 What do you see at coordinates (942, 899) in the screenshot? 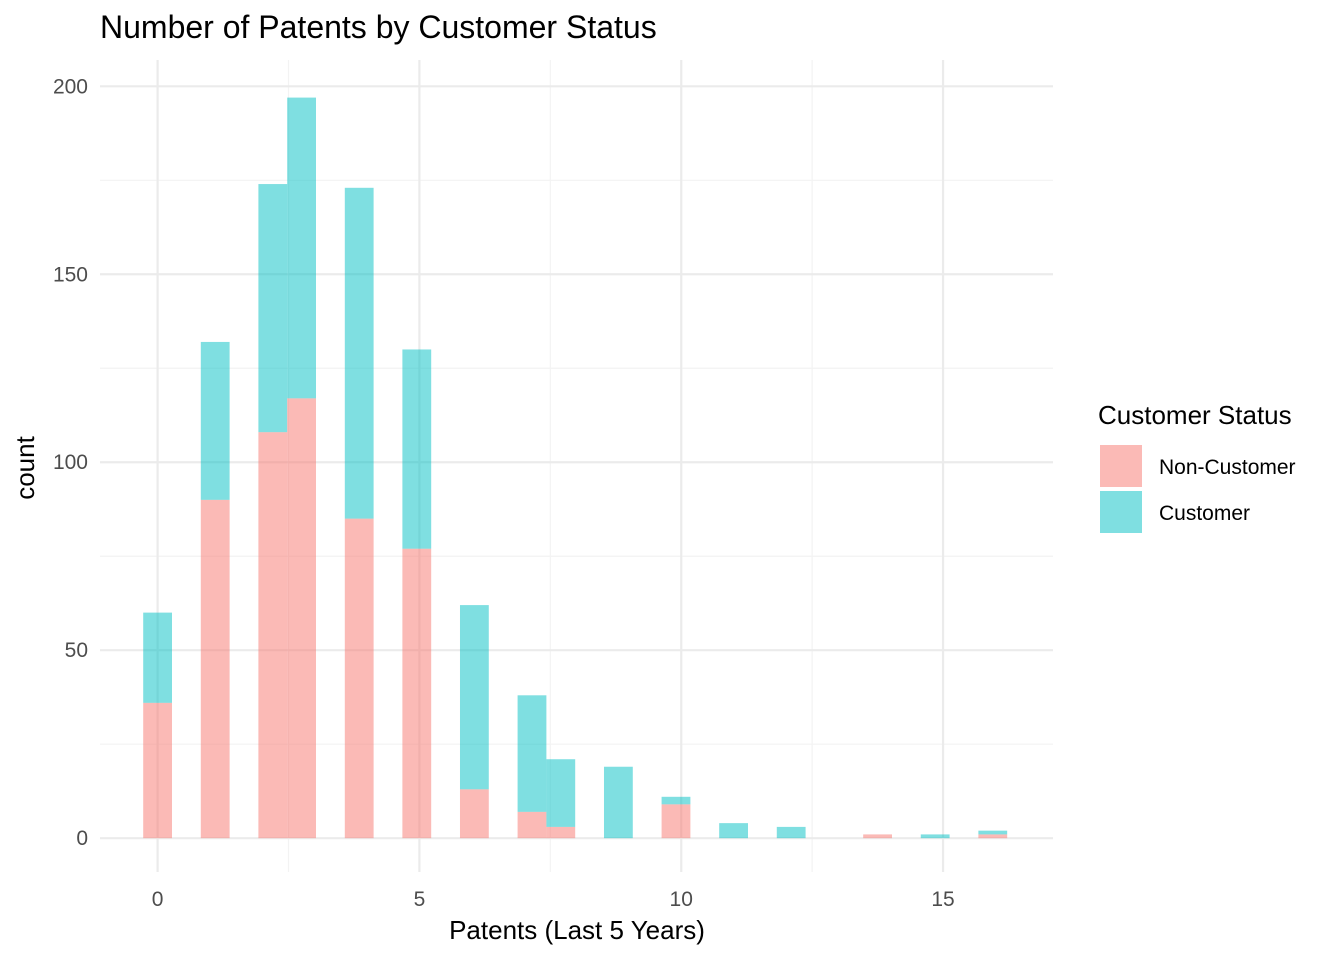
I see `x-tick-label: 15` at bounding box center [942, 899].